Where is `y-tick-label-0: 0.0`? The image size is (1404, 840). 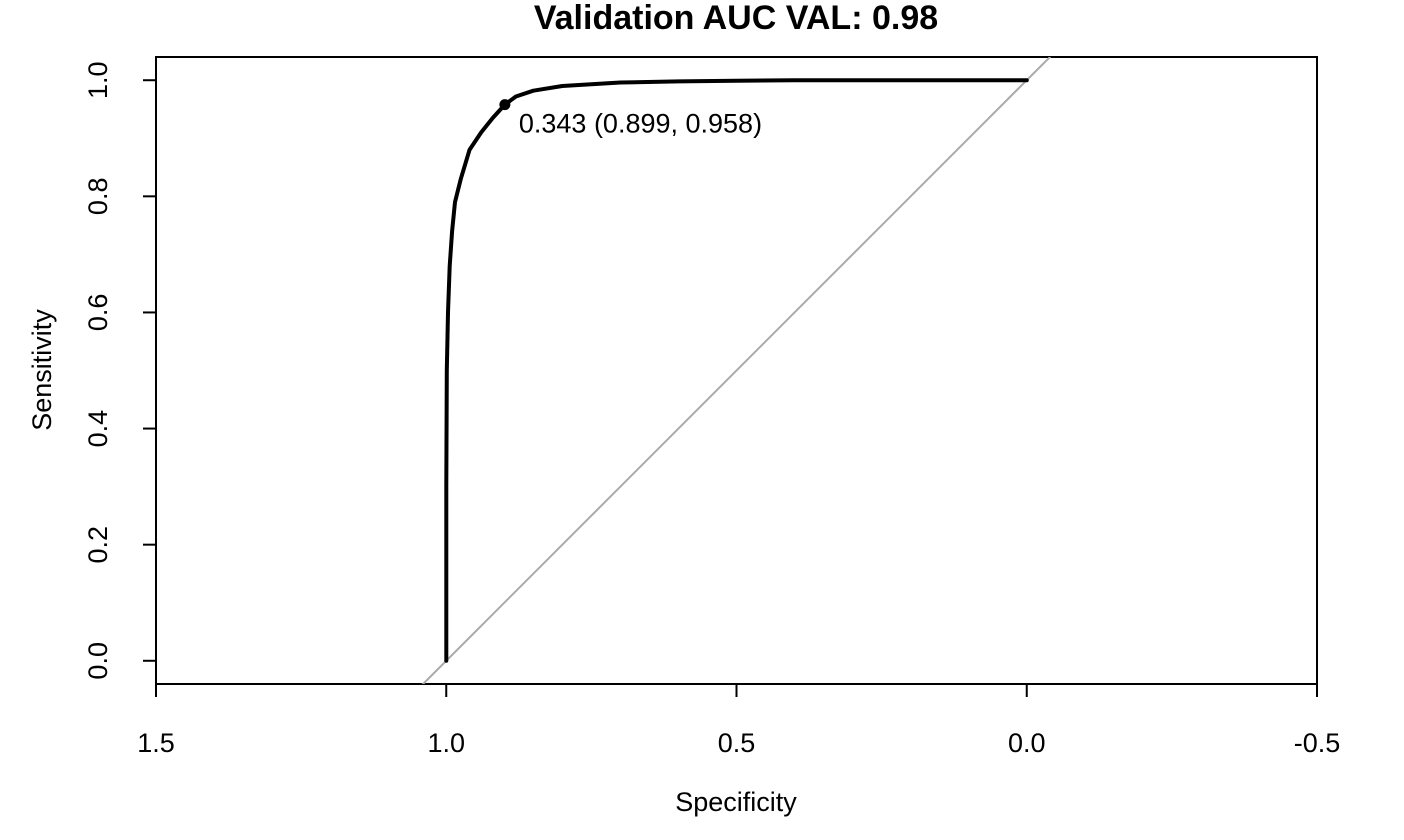 y-tick-label-0: 0.0 is located at coordinates (98, 661).